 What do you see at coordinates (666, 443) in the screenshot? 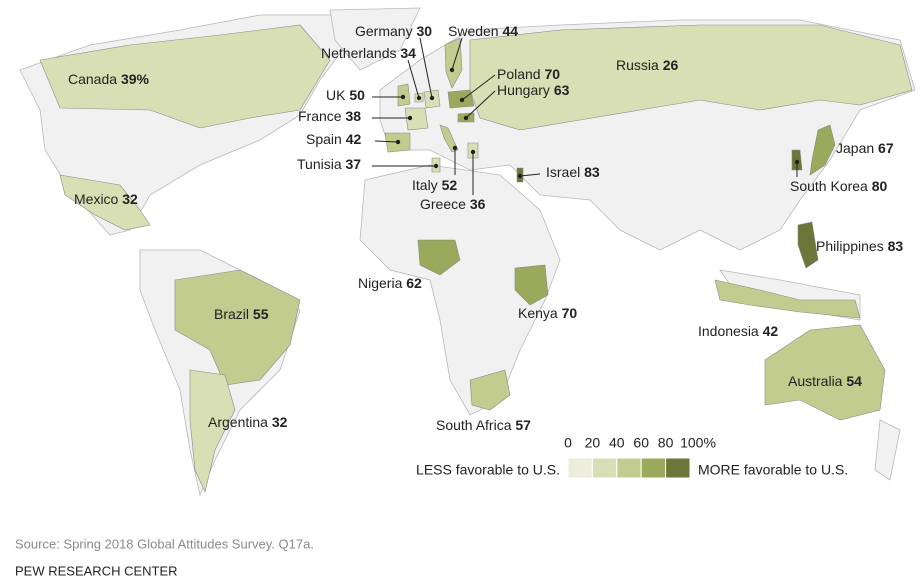
I see `legend-tick-label: 80` at bounding box center [666, 443].